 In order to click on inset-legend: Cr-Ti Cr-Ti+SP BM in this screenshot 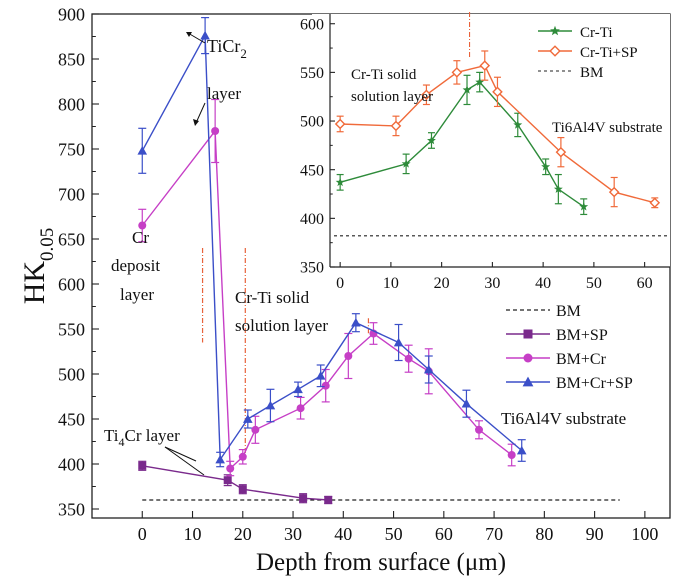, I will do `click(588, 53)`.